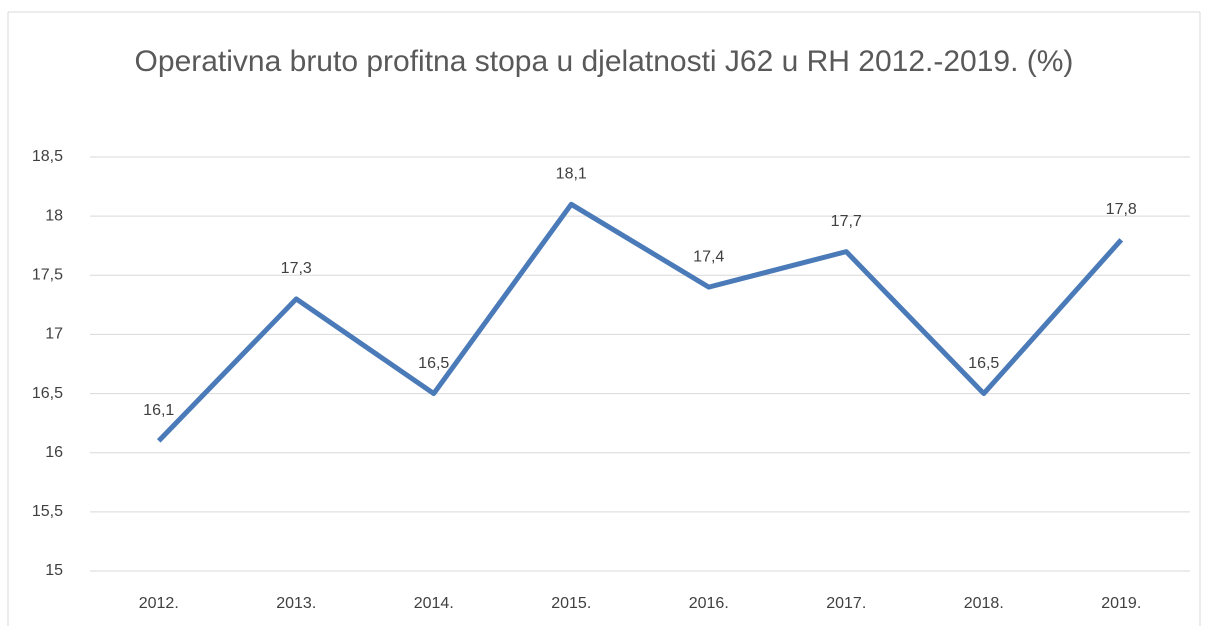  I want to click on data-label: 18,1, so click(571, 174).